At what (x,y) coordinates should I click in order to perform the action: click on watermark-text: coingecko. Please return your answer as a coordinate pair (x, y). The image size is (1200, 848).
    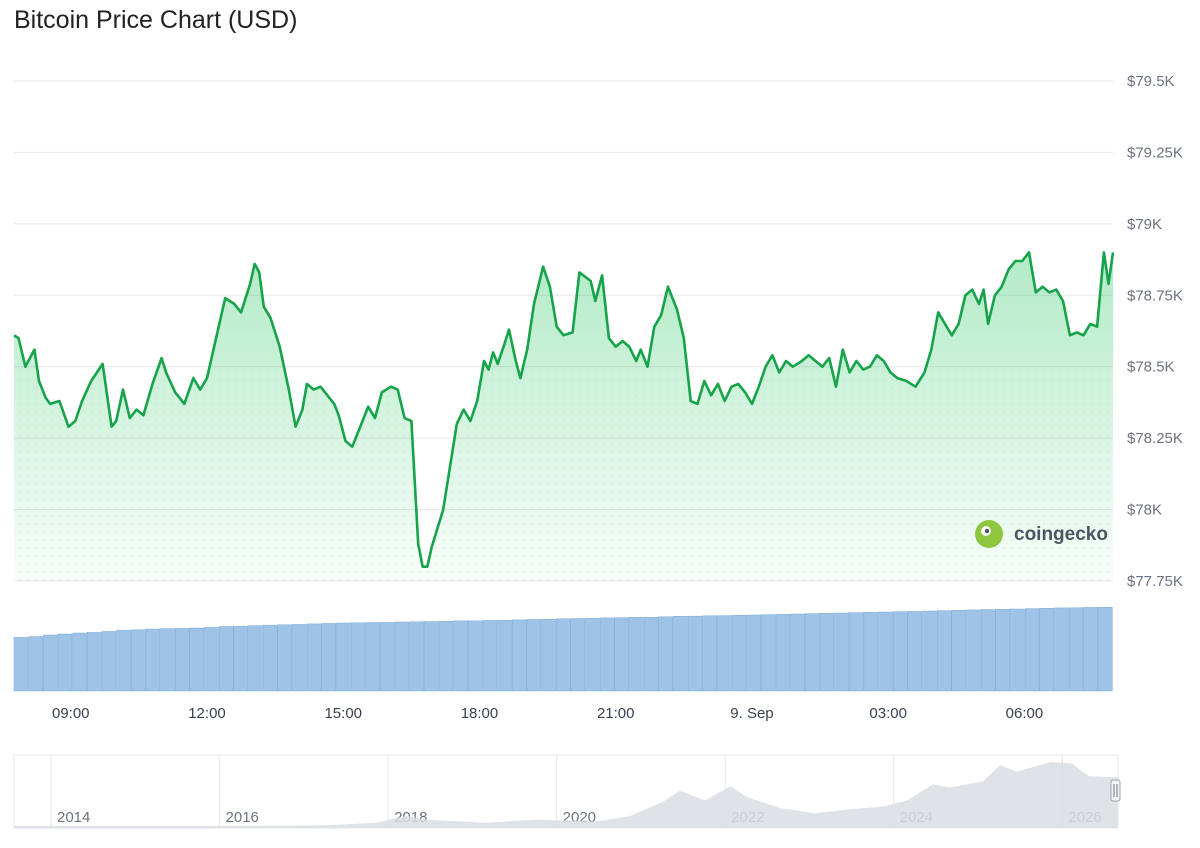
    Looking at the image, I should click on (1061, 534).